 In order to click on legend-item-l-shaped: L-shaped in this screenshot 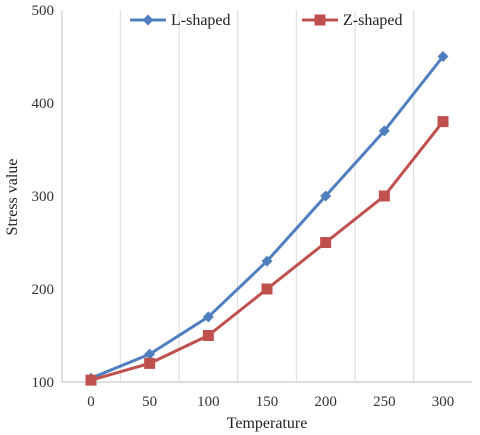, I will do `click(180, 20)`.